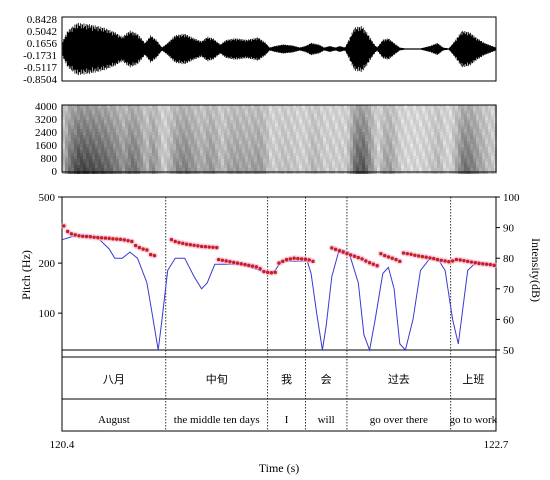 The image size is (550, 480). What do you see at coordinates (279, 49) in the screenshot?
I see `waveform-signal` at bounding box center [279, 49].